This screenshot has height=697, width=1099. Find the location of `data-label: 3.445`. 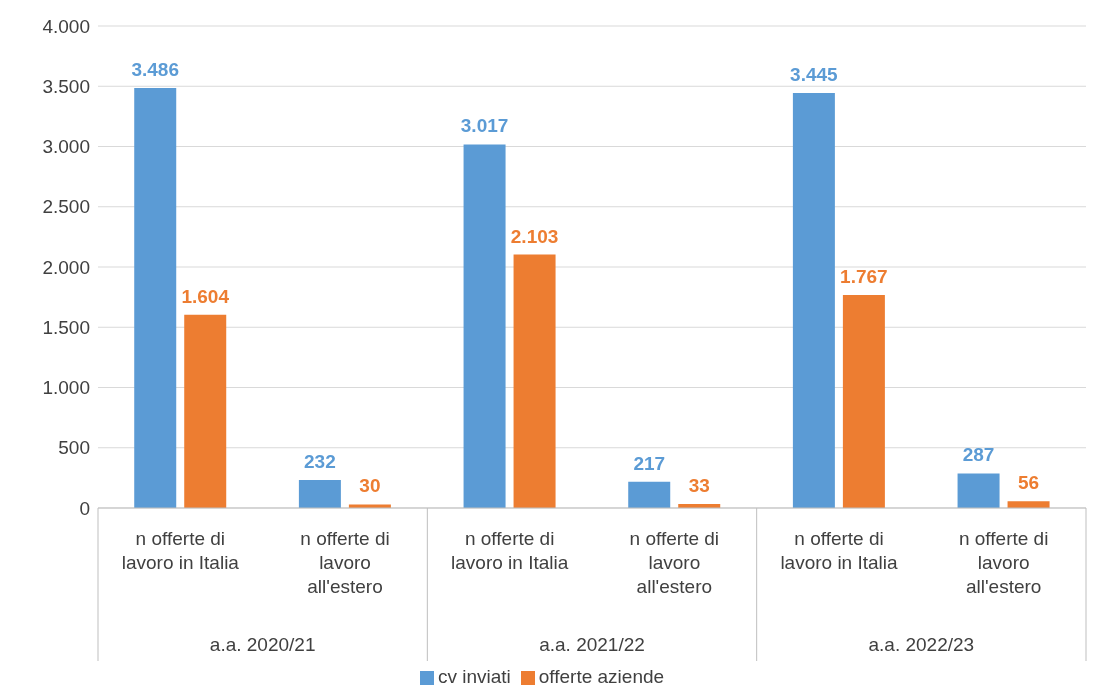

data-label: 3.445 is located at coordinates (814, 74).